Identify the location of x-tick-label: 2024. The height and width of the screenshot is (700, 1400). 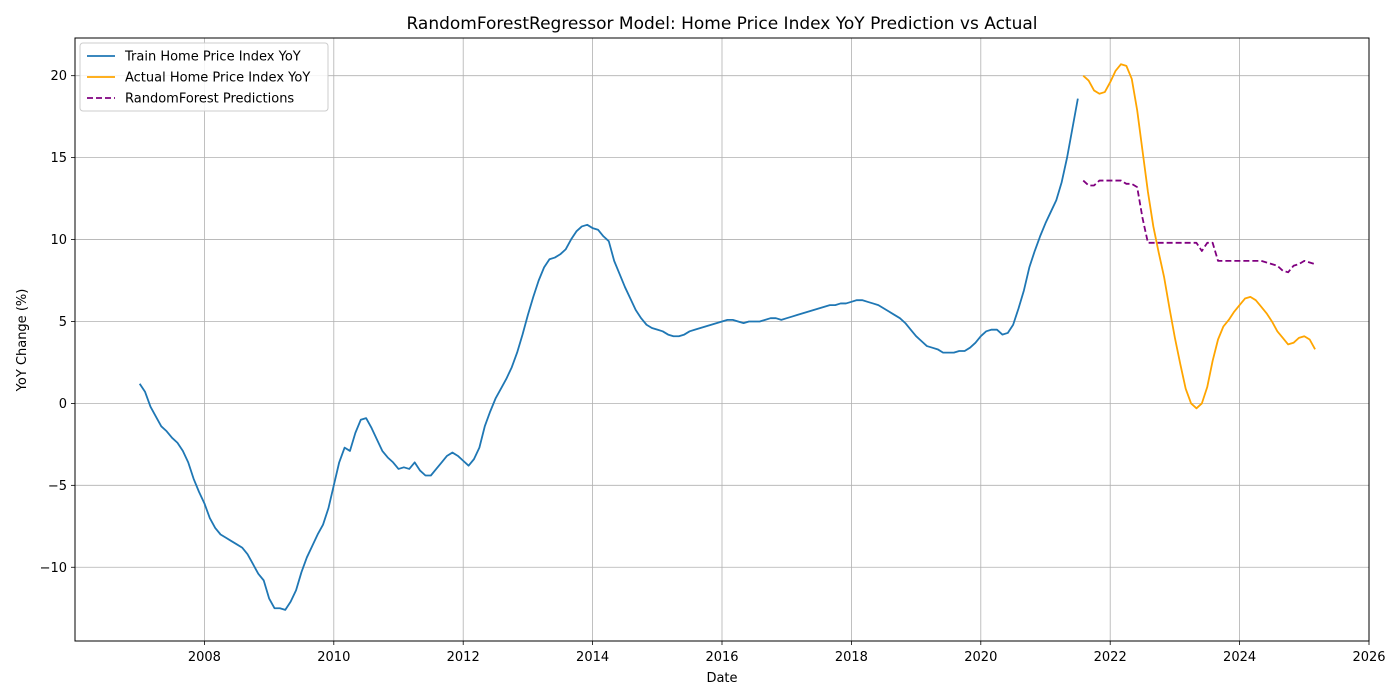
(1239, 657).